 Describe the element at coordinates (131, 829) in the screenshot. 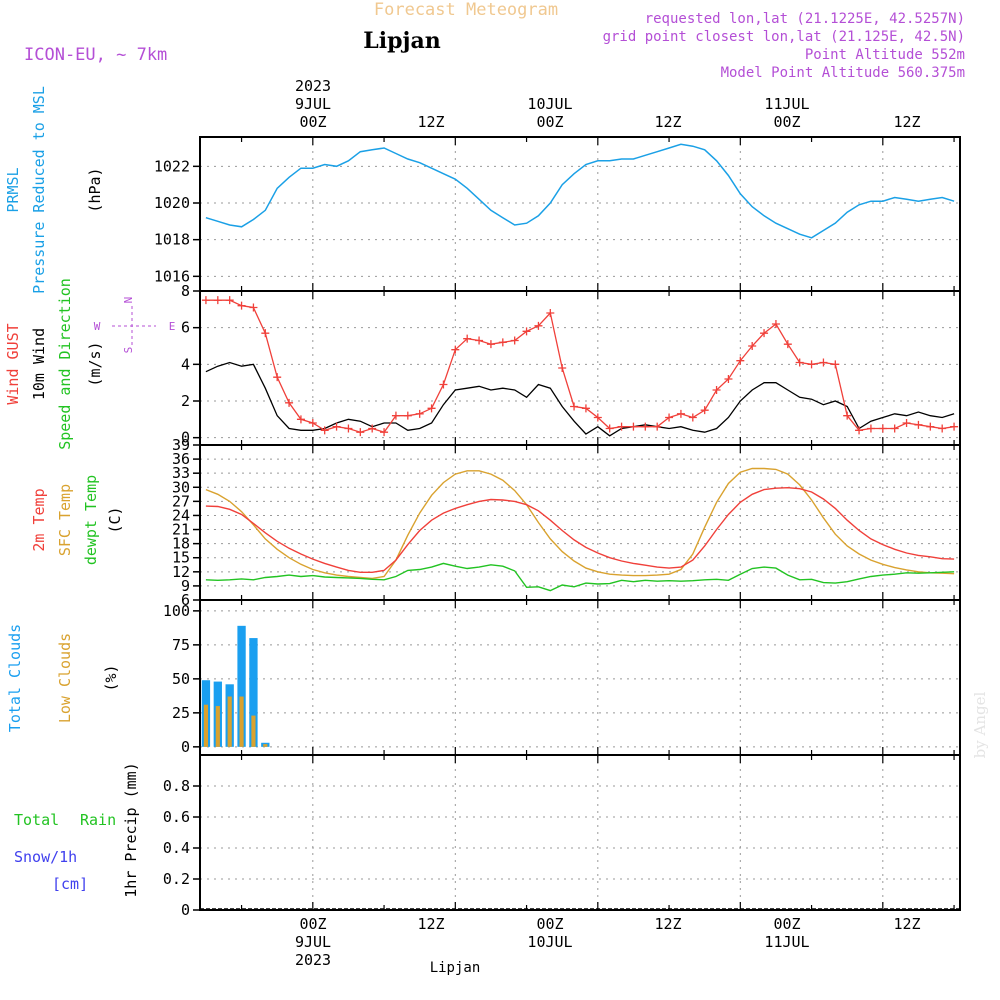

I see `precip-axis-label: 1hr Precip (mm)` at that location.